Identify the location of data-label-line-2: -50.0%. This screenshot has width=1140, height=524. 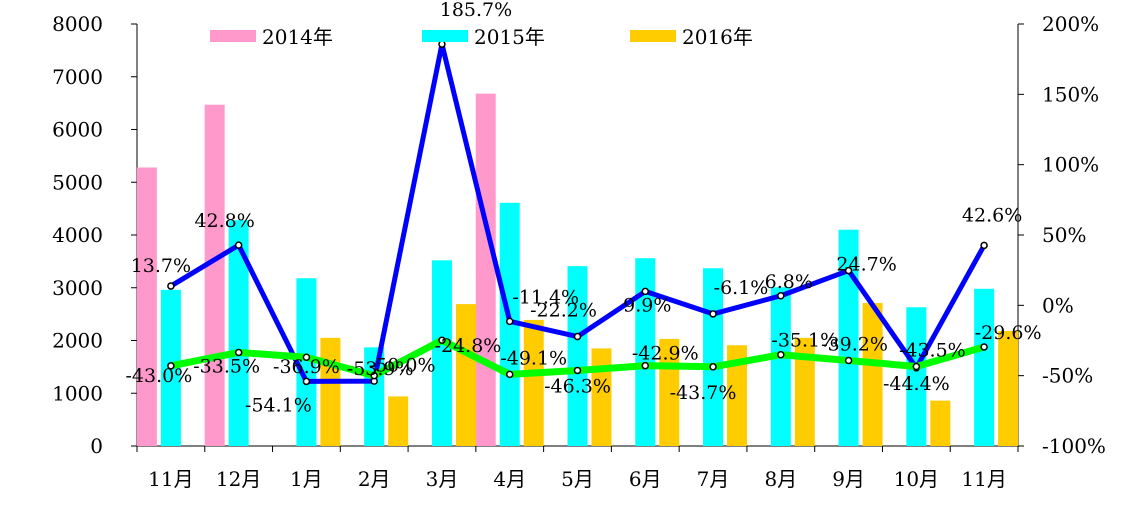
(402, 366).